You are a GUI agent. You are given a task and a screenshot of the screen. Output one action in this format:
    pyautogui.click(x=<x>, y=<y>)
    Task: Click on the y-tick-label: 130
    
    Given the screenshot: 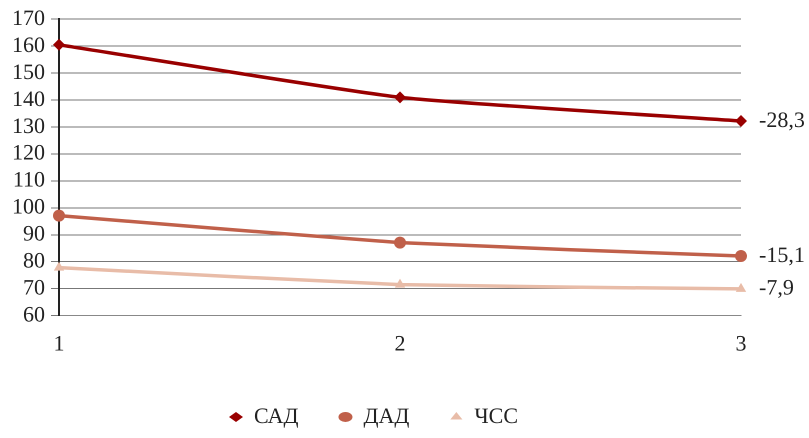 What is the action you would take?
    pyautogui.click(x=28, y=125)
    